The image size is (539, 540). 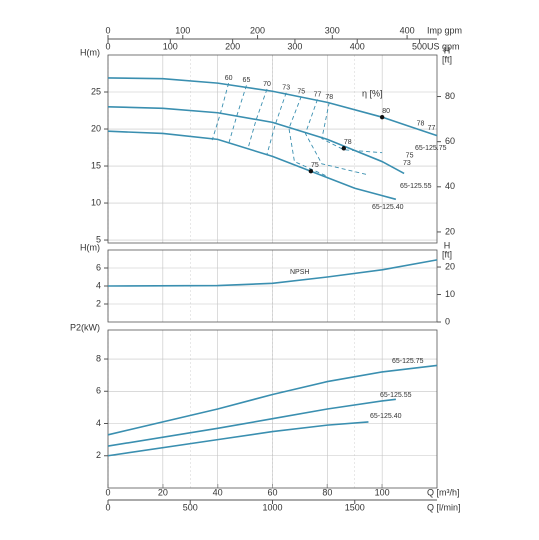 I want to click on x-tick-label: 60, so click(x=272, y=492).